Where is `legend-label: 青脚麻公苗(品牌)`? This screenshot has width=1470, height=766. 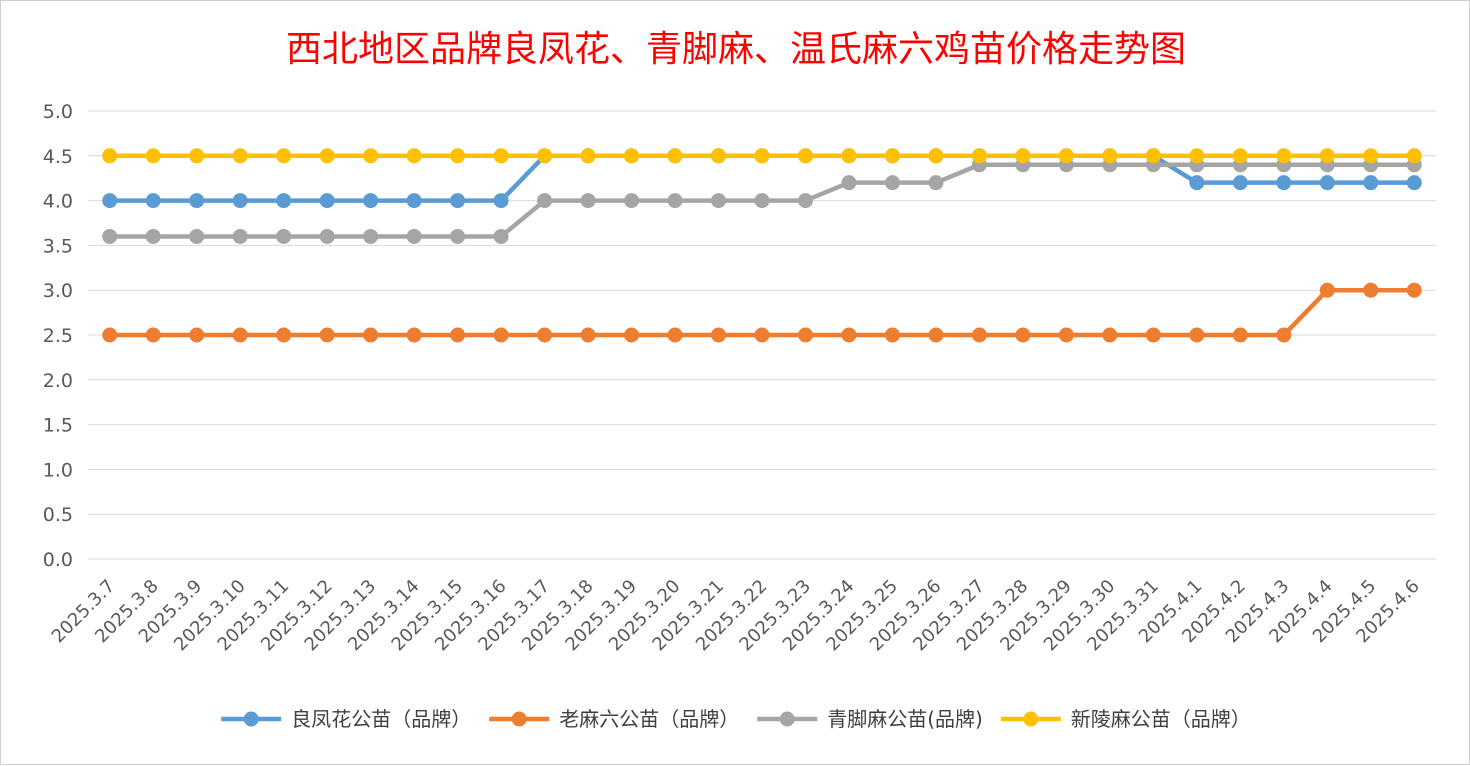
legend-label: 青脚麻公苗(品牌) is located at coordinates (905, 719).